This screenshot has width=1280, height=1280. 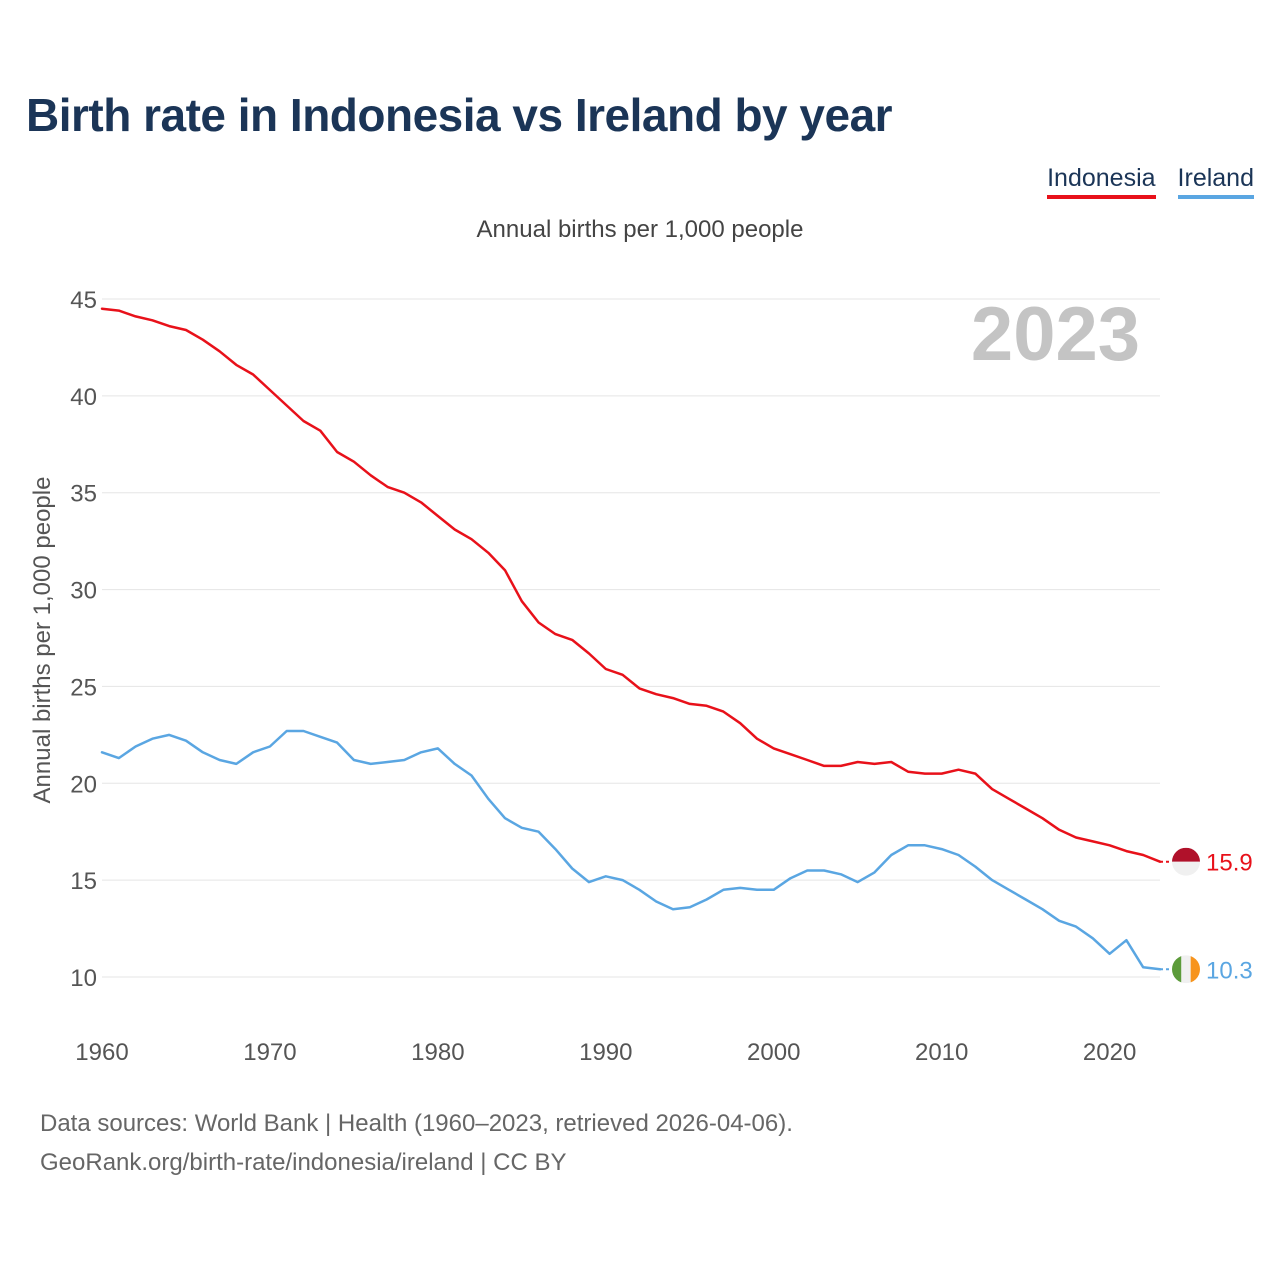 I want to click on y-axis-ticks: 10 15 20 25 30 35 40 45, so click(x=83, y=639).